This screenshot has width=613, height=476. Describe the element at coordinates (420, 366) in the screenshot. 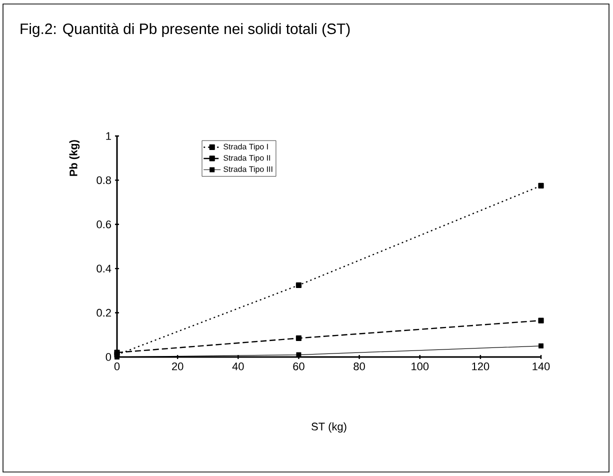

I see `x-tick-label: 100` at that location.